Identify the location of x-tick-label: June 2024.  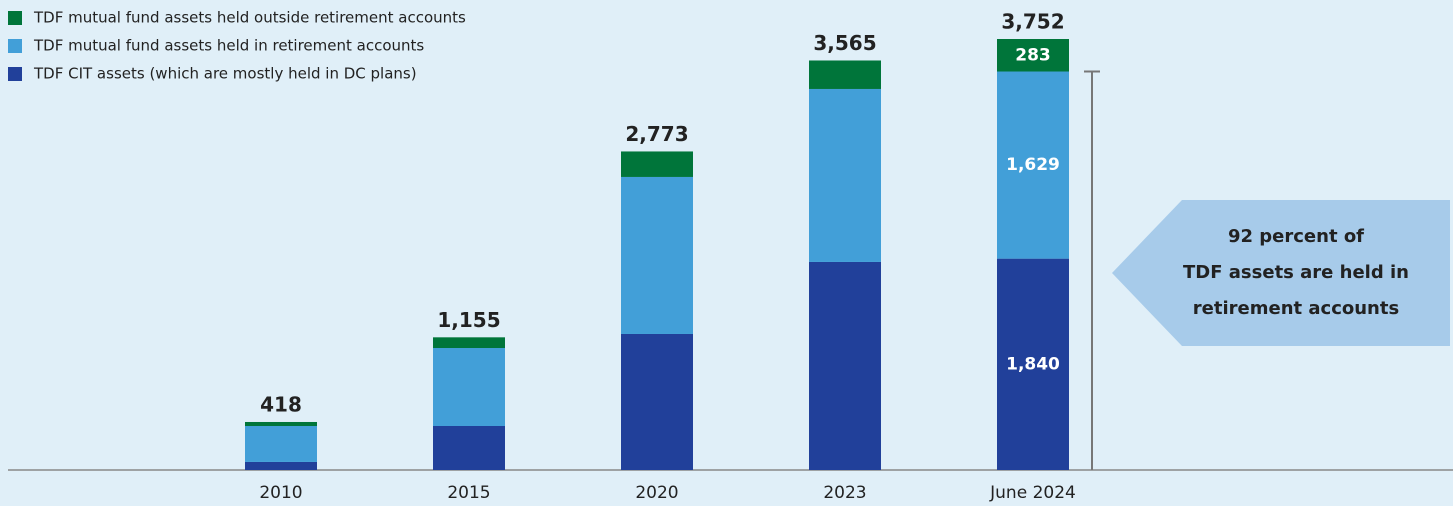
(1032, 493).